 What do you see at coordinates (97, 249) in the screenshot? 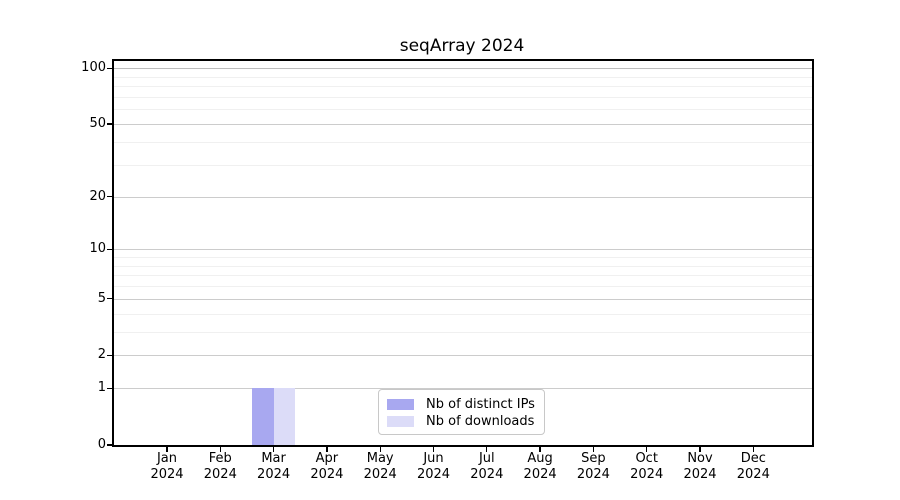
I see `y-tick-label: 10` at bounding box center [97, 249].